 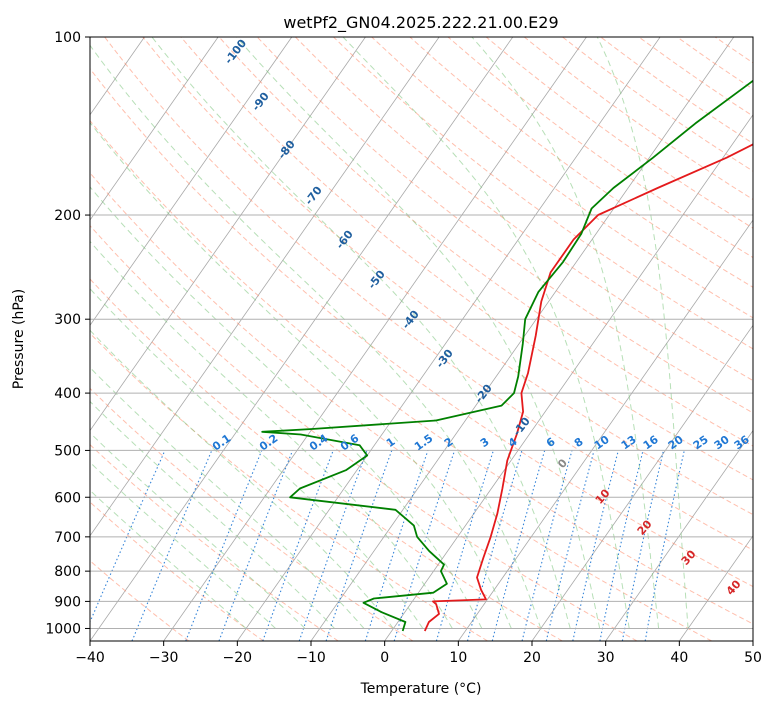 What do you see at coordinates (521, 427) in the screenshot?
I see `dry-adiabat-label: -10` at bounding box center [521, 427].